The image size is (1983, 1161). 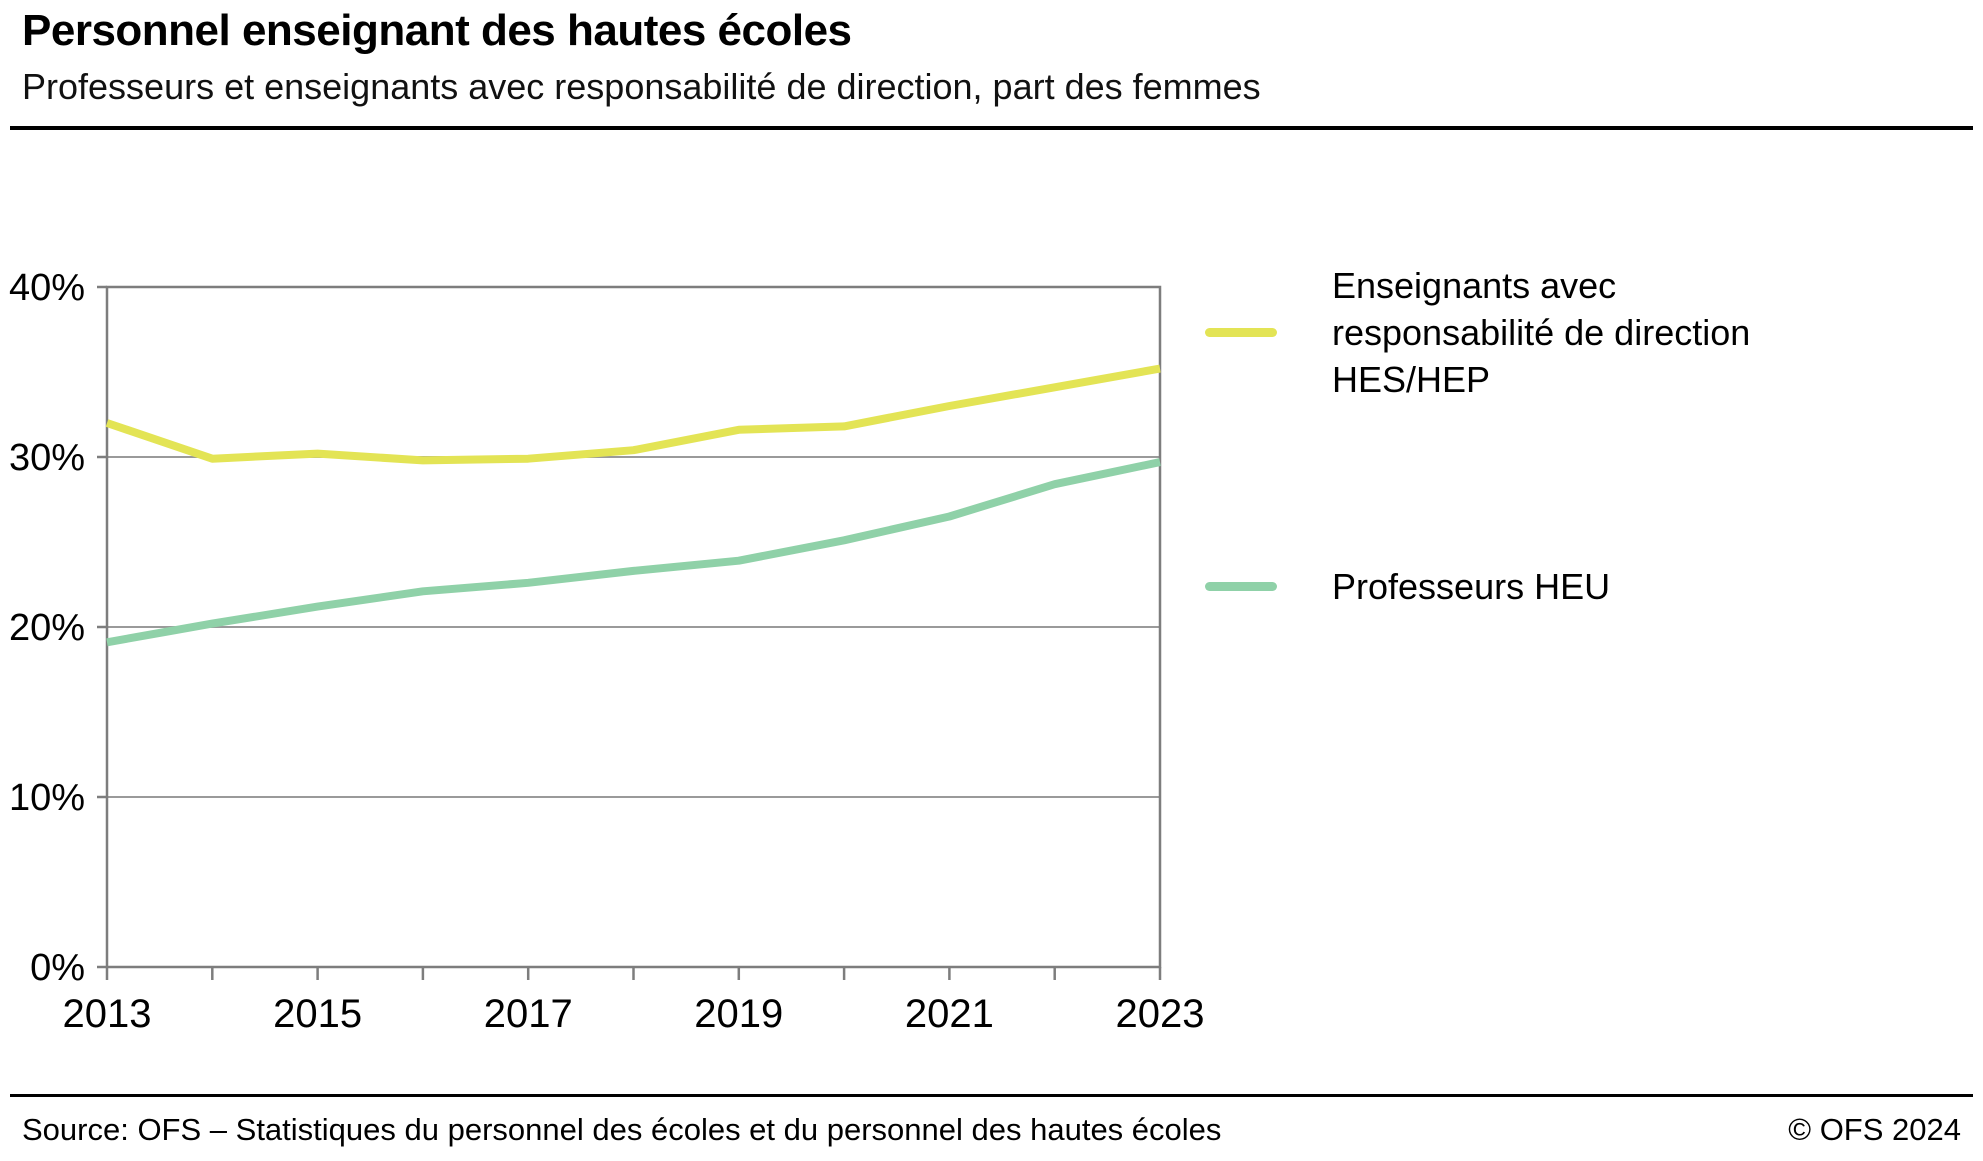 What do you see at coordinates (949, 1014) in the screenshot?
I see `x-tick-label: 2021` at bounding box center [949, 1014].